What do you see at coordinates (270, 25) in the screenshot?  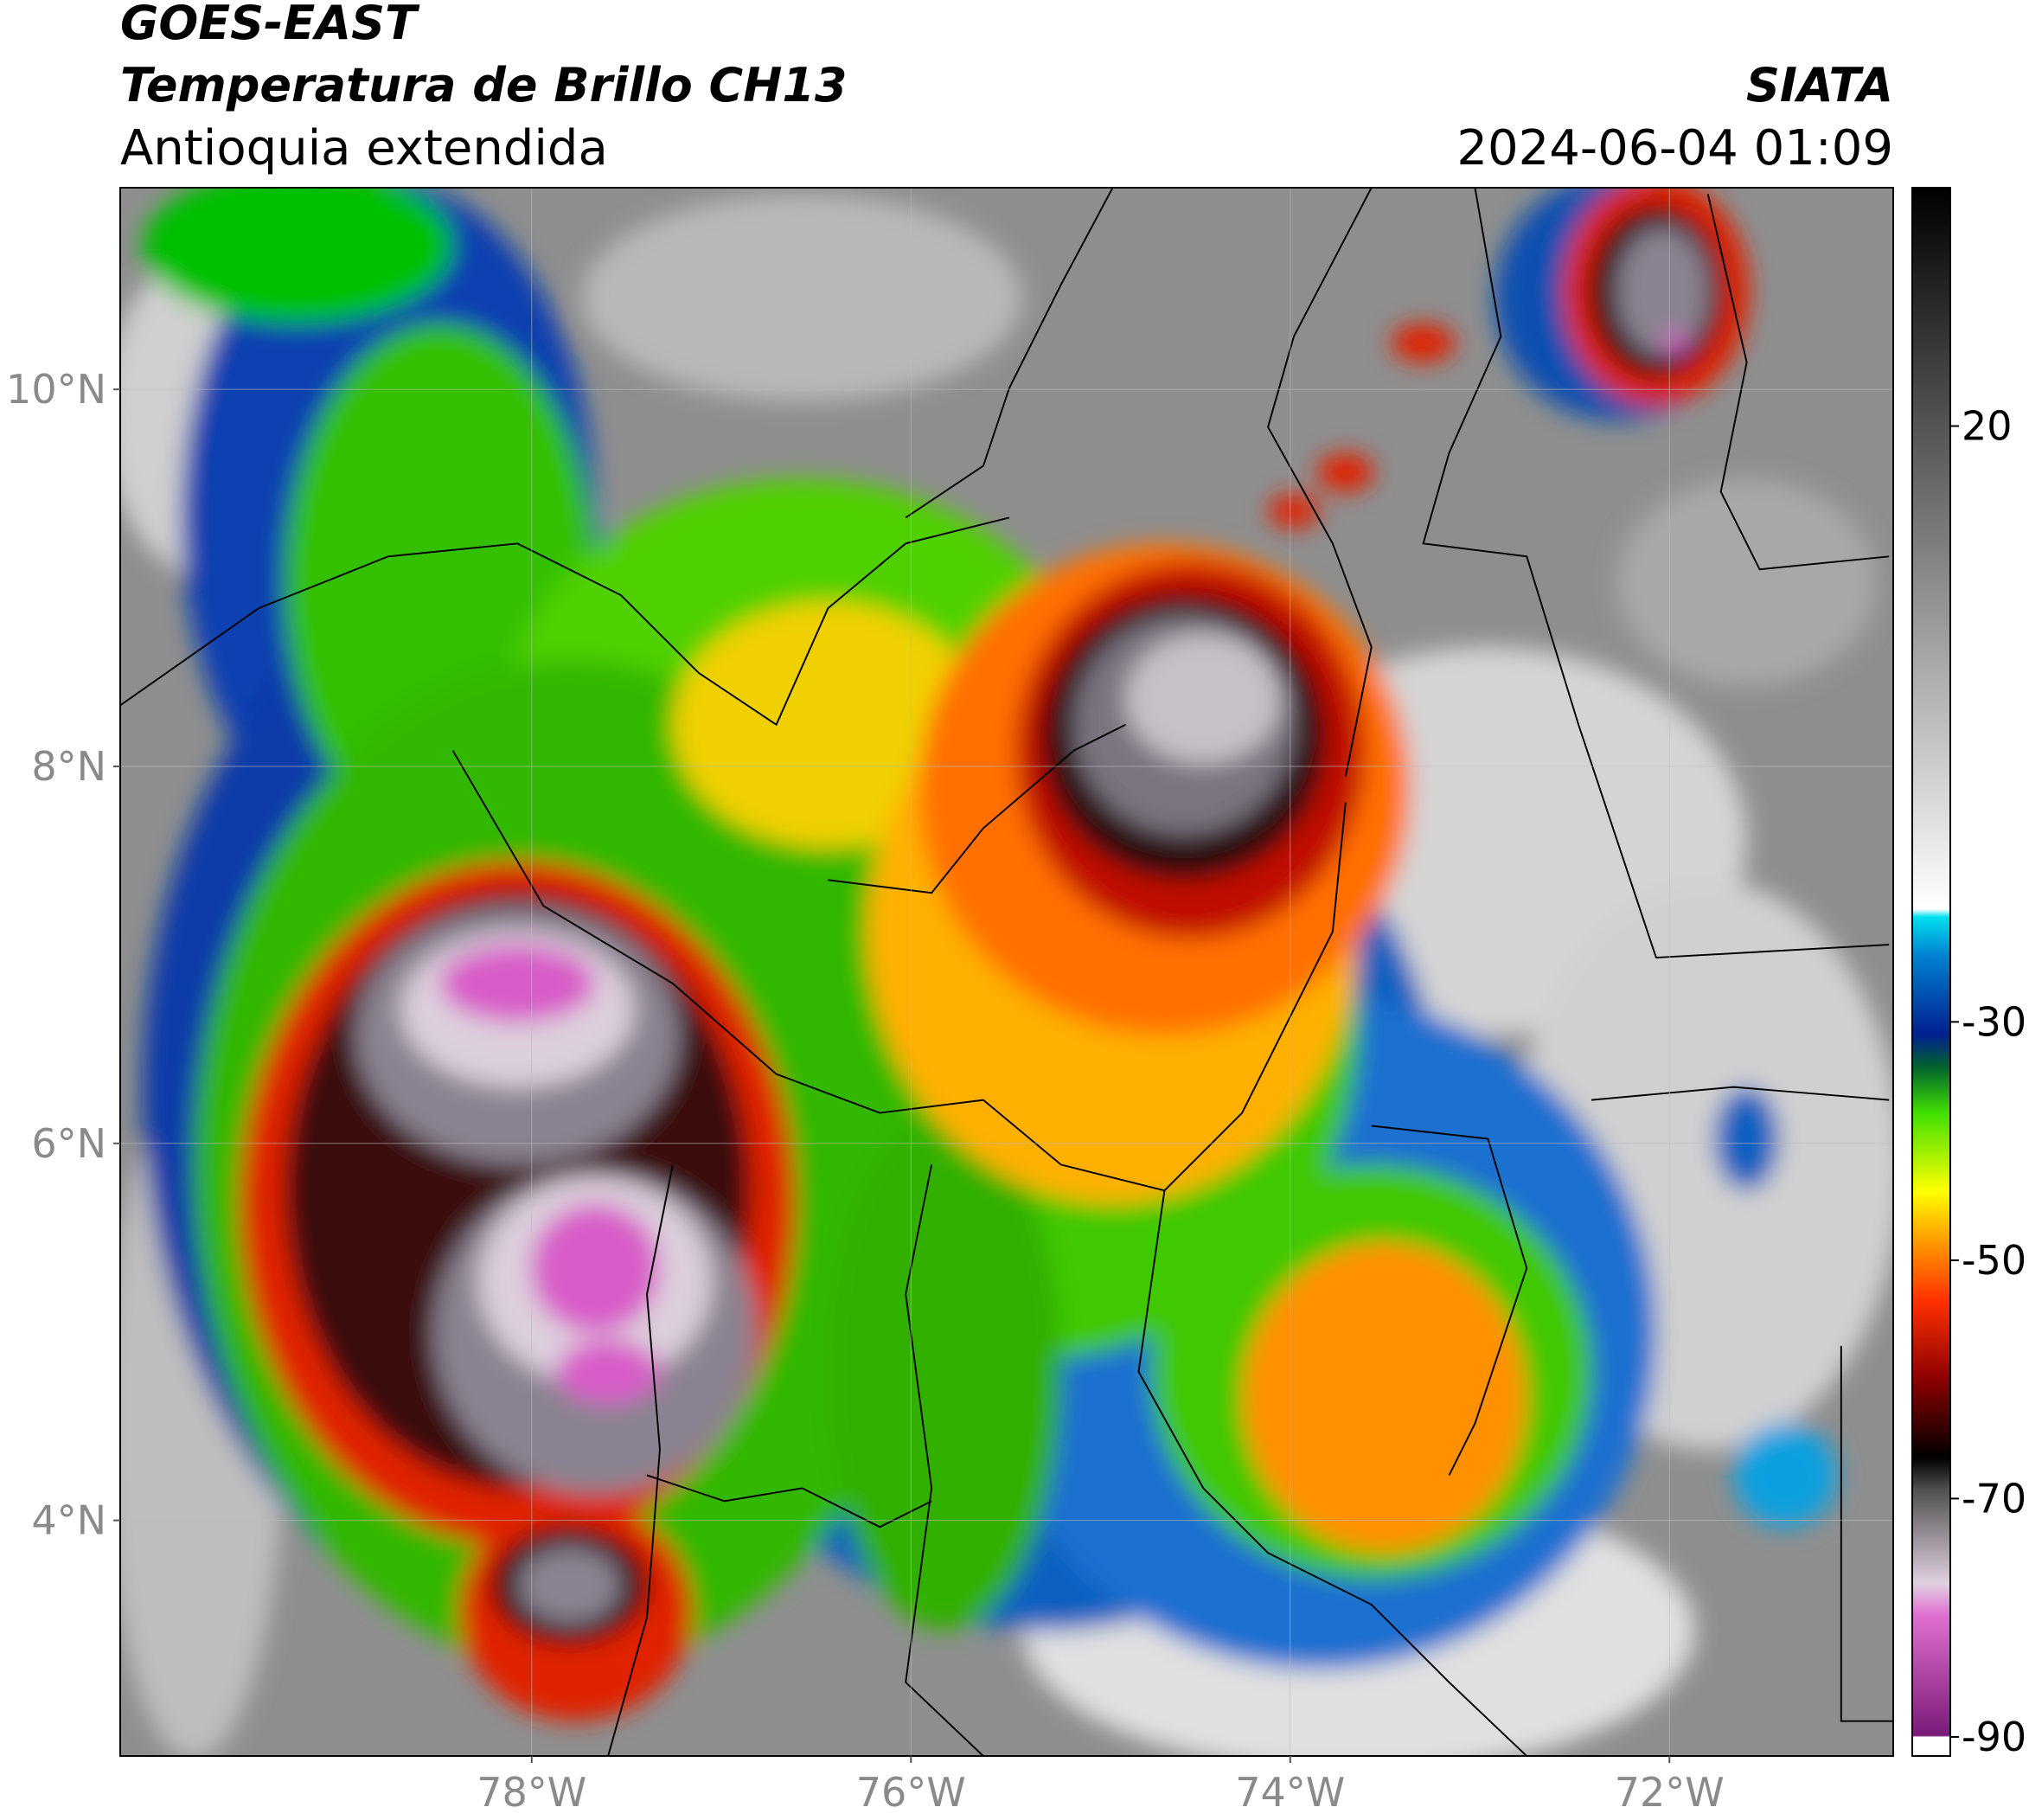 I see `title: GOES-EAST` at bounding box center [270, 25].